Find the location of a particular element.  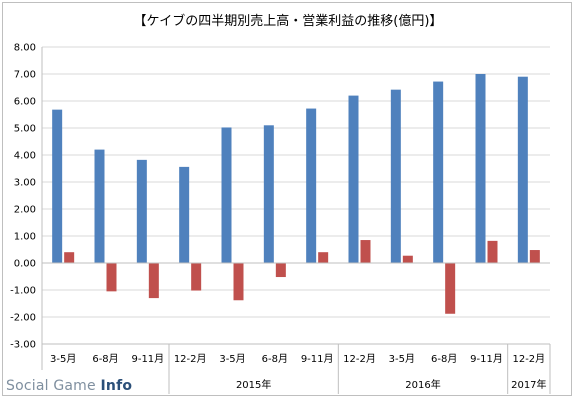

y-tick-label: 8.00 is located at coordinates (25, 48).